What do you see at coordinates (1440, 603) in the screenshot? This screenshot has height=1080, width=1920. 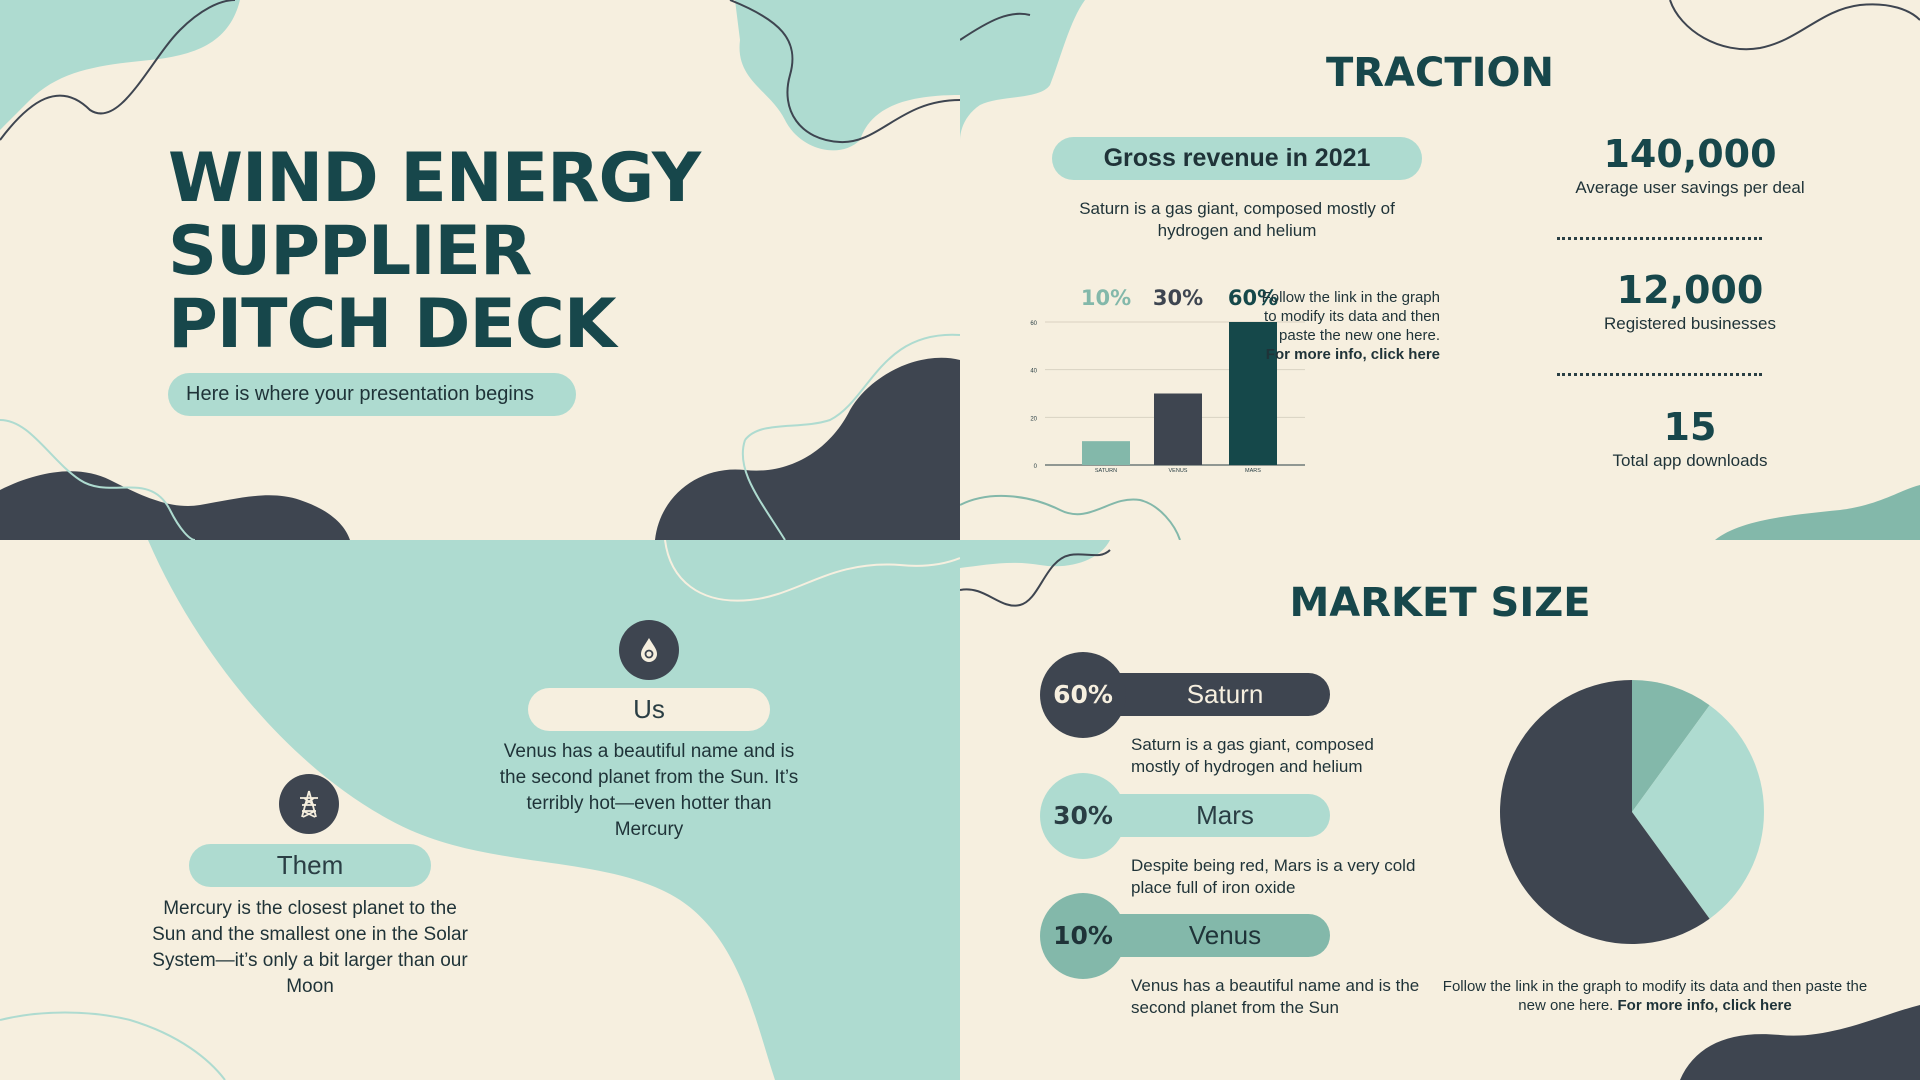 I see `slide-heading: MARKET SIZE` at bounding box center [1440, 603].